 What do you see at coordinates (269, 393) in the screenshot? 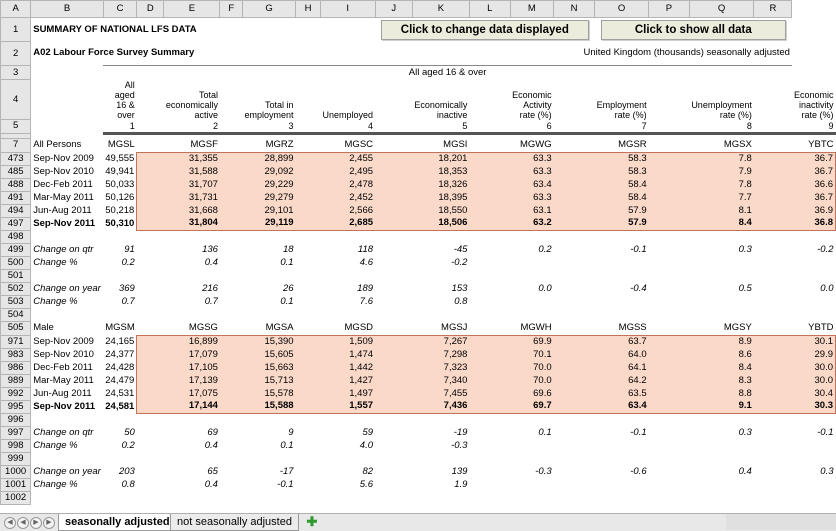
I see `cell-value: 15,578` at bounding box center [269, 393].